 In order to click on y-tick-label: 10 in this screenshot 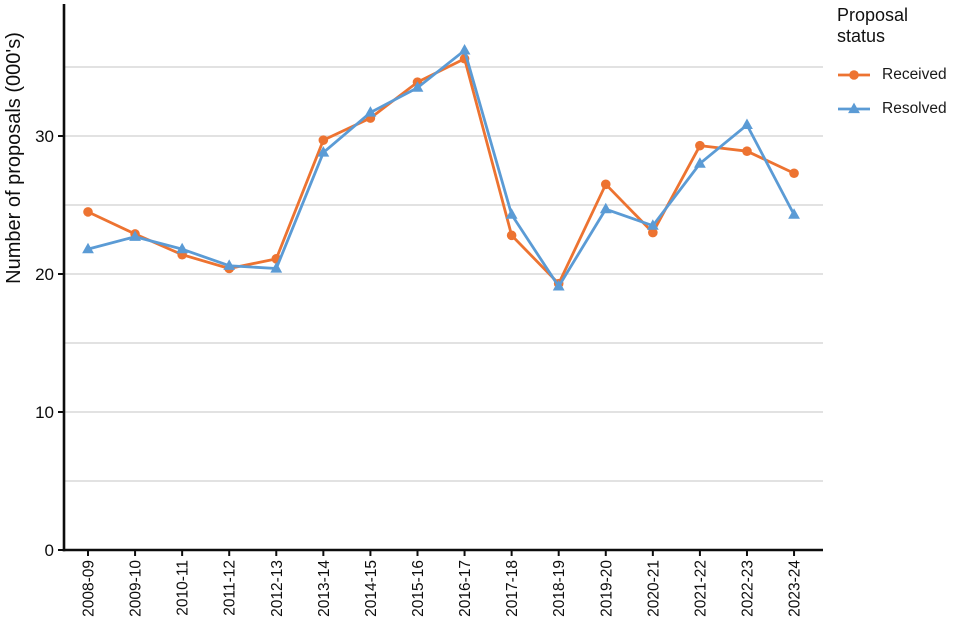, I will do `click(44, 412)`.